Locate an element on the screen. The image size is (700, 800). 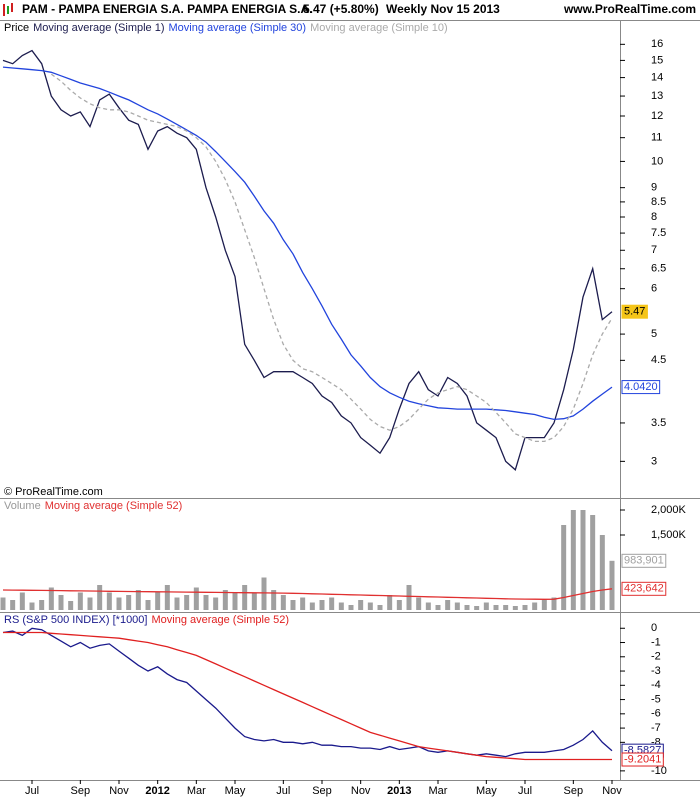
y-tick-label: -1 is located at coordinates (656, 642).